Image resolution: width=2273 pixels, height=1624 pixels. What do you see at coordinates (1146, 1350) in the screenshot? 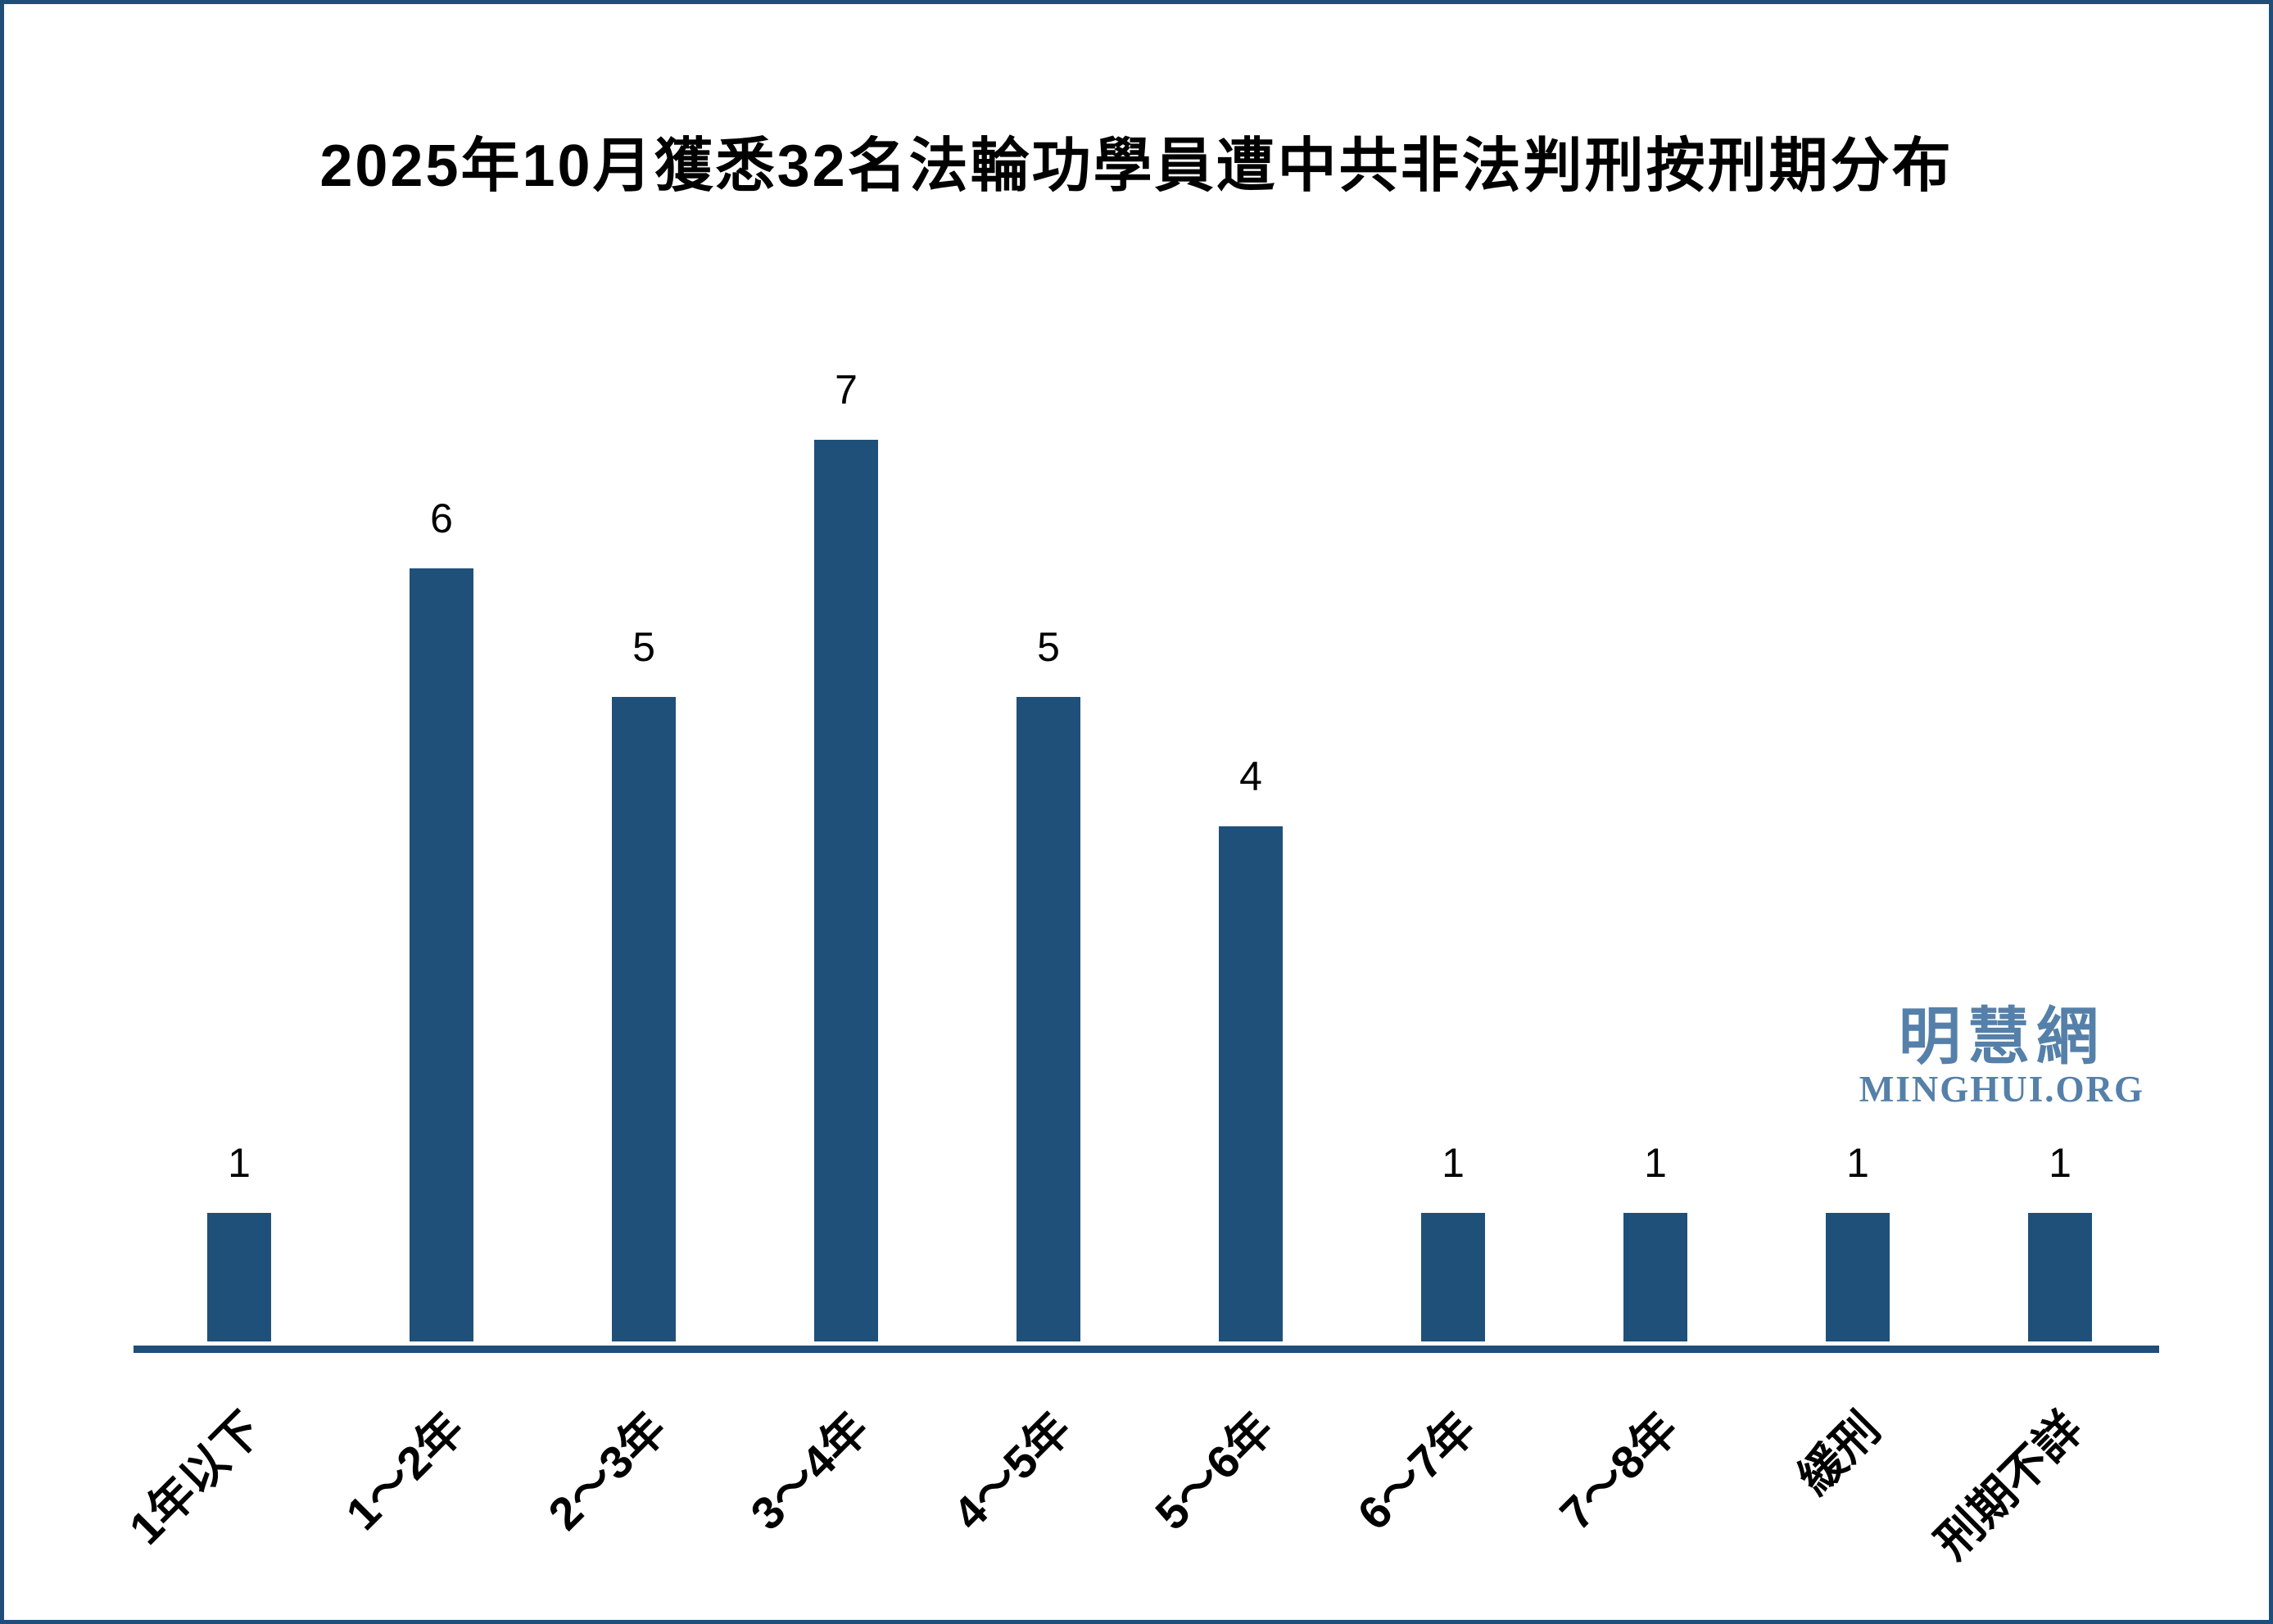
I see `x-axis-line` at bounding box center [1146, 1350].